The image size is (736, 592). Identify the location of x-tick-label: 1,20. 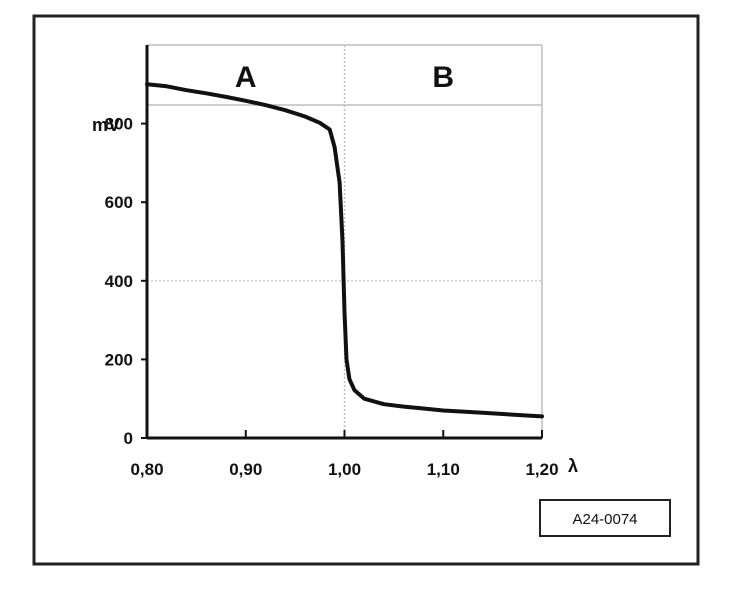
(541, 469).